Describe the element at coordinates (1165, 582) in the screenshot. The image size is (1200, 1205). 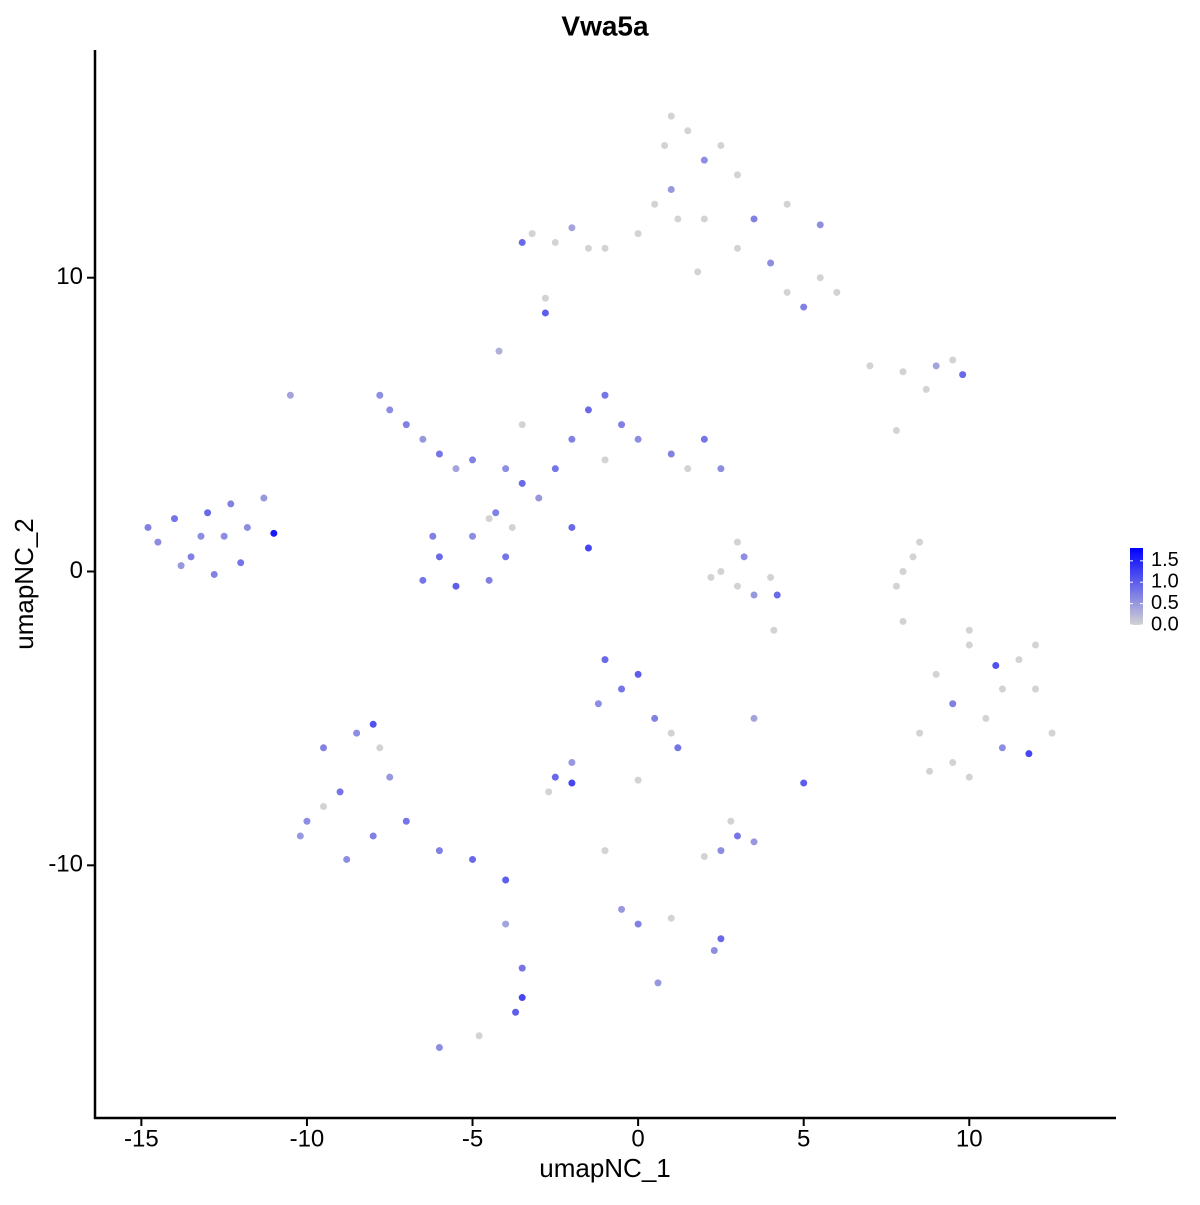
I see `colorbar-tick-label: 1.0` at that location.